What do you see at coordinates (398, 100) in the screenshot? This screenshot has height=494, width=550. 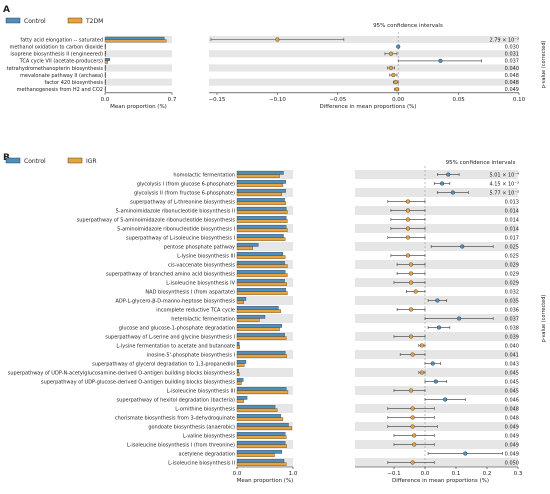 I see `diff-tick-label: 0.00` at bounding box center [398, 100].